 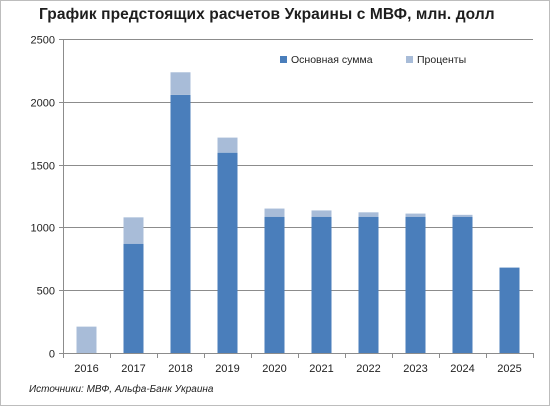 I want to click on x-tick-label: 2020, so click(x=274, y=369).